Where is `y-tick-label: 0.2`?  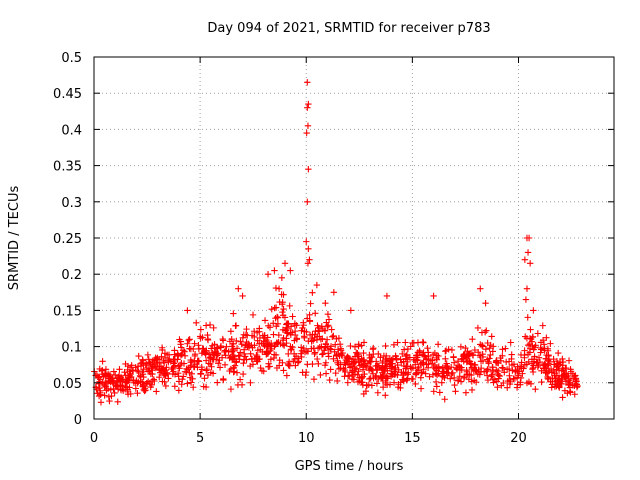
y-tick-label: 0.2 is located at coordinates (71, 275).